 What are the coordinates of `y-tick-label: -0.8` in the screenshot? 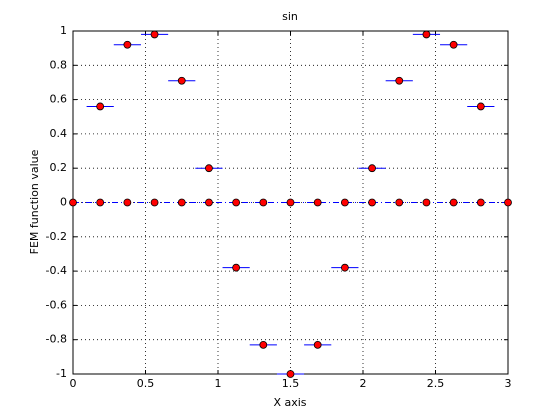 It's located at (56, 339).